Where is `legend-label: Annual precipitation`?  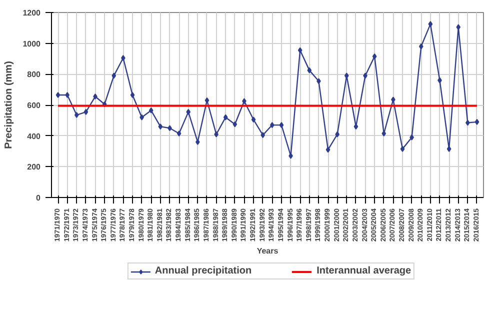
legend-label: Annual precipitation is located at coordinates (203, 271).